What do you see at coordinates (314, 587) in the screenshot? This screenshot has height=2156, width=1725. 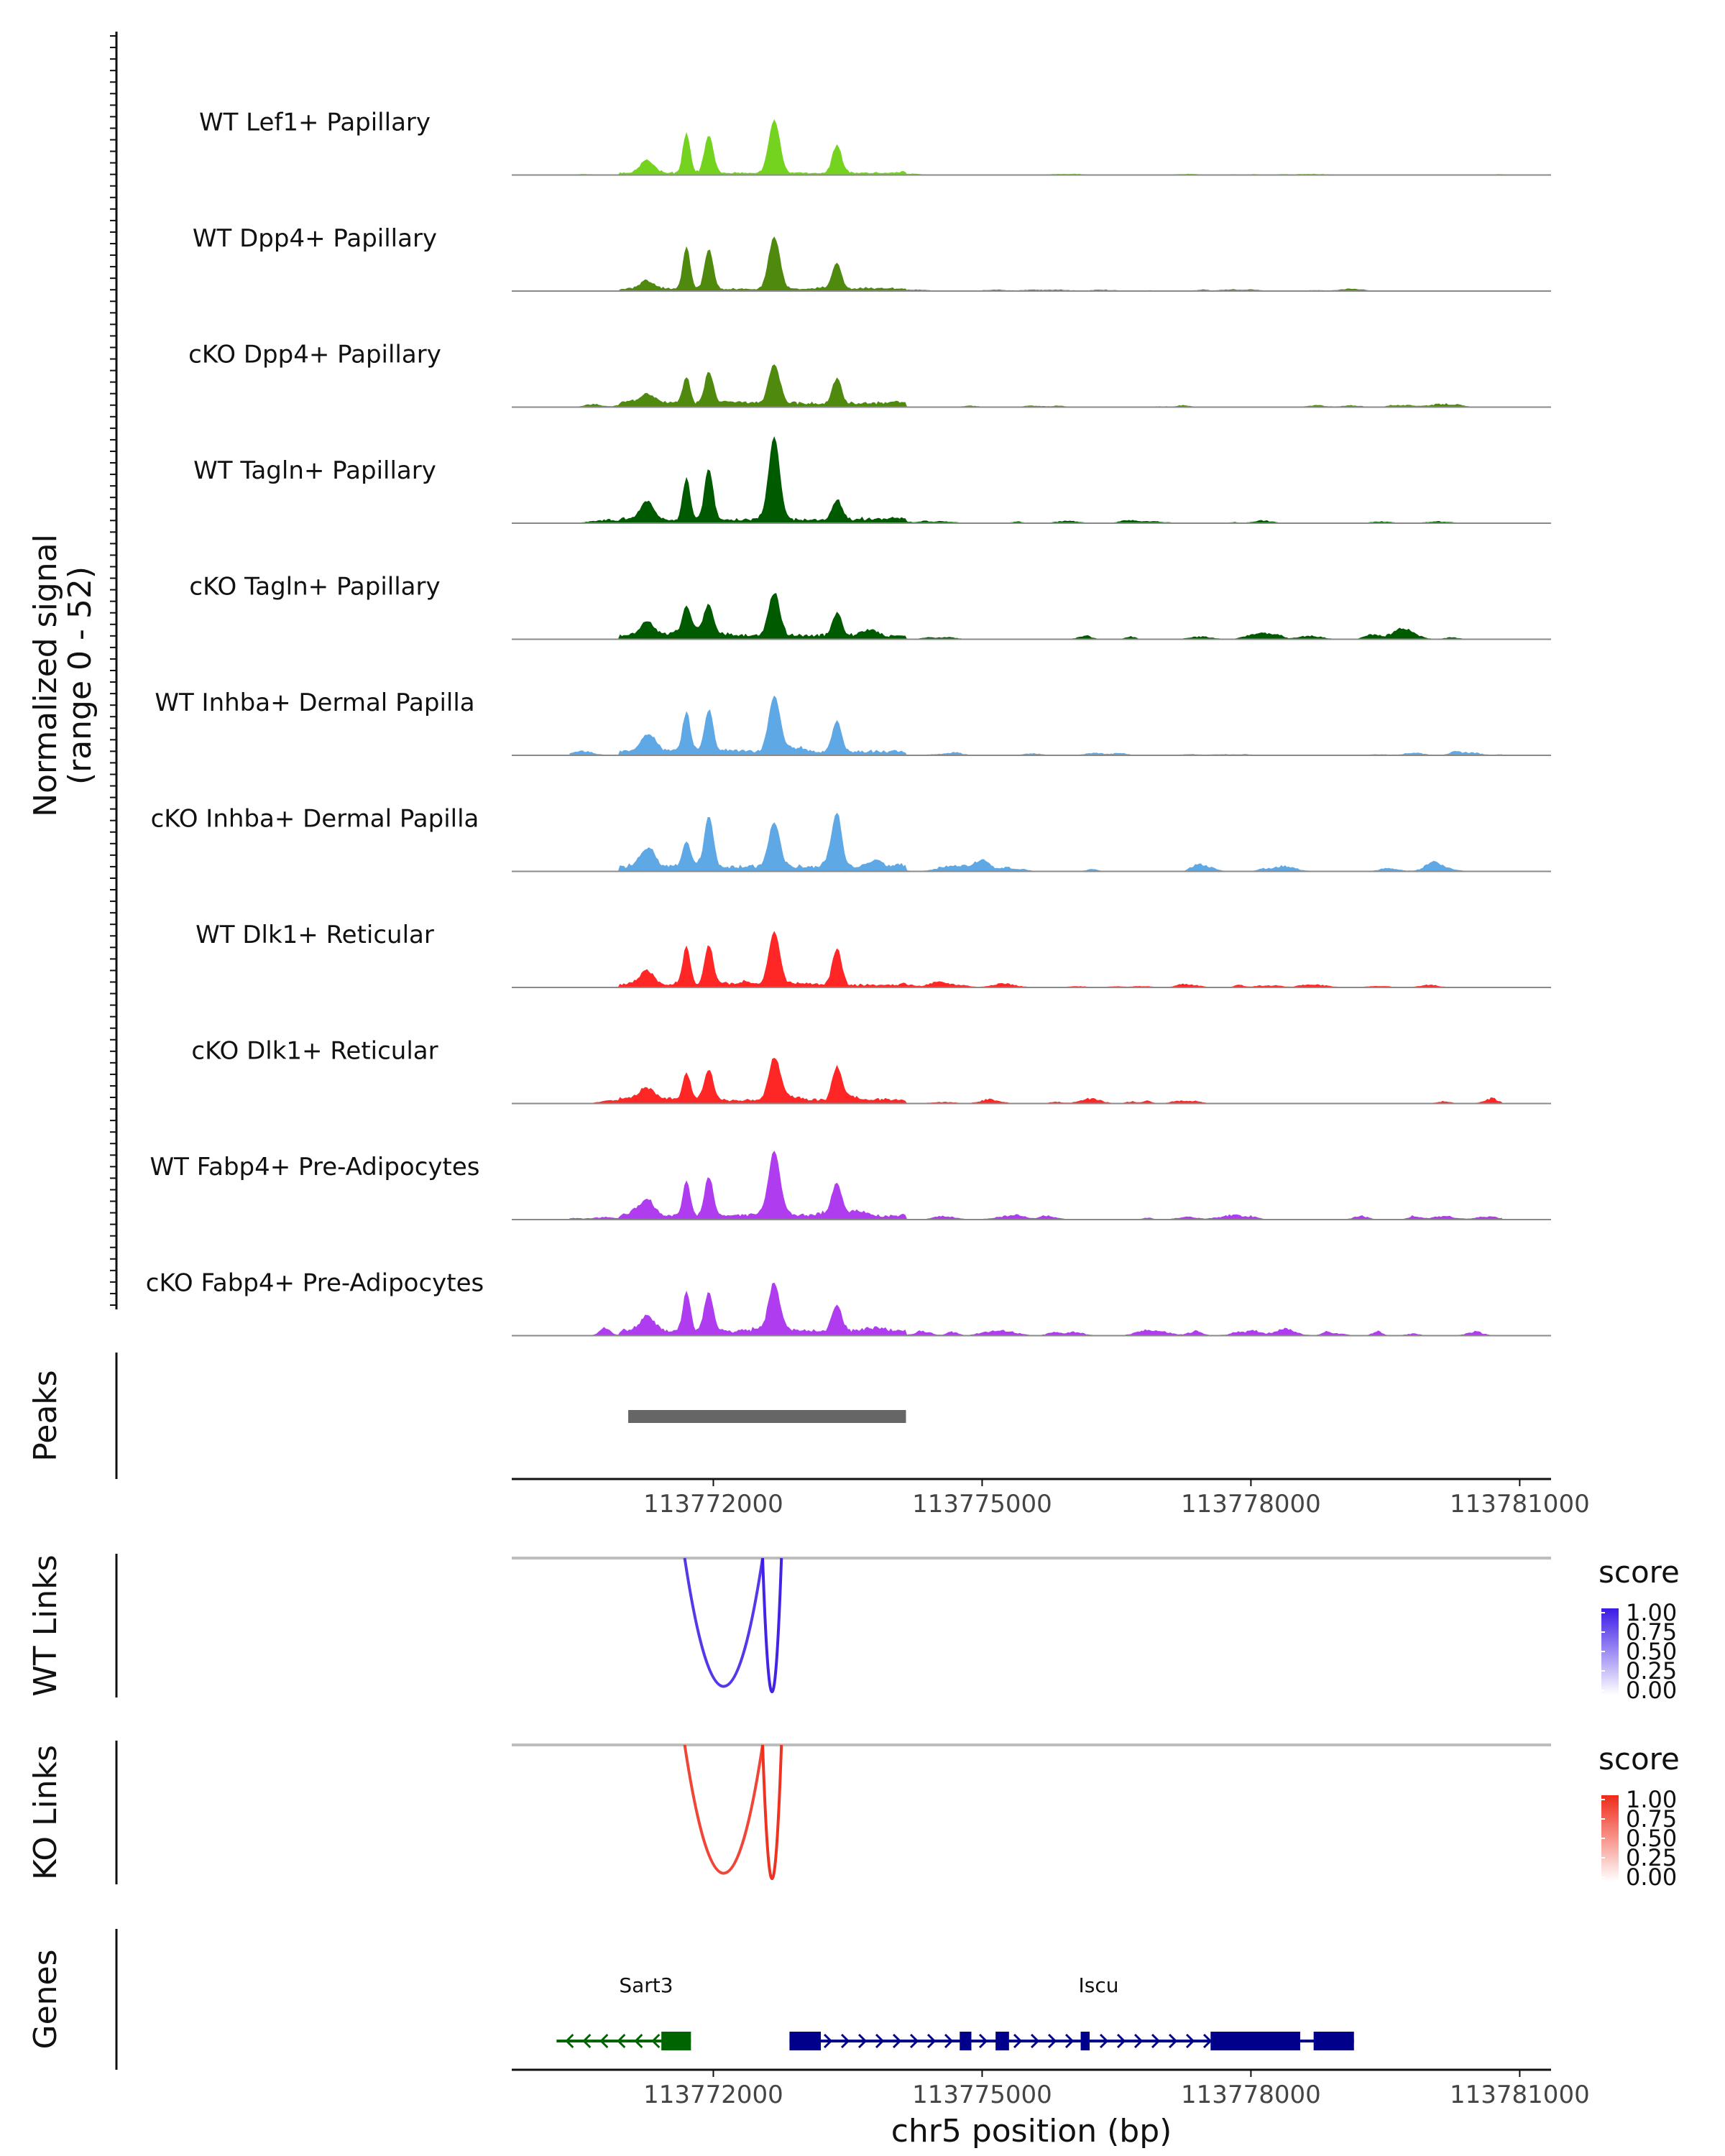 I see `track-label-5: cKO Tagln+ Papillary` at bounding box center [314, 587].